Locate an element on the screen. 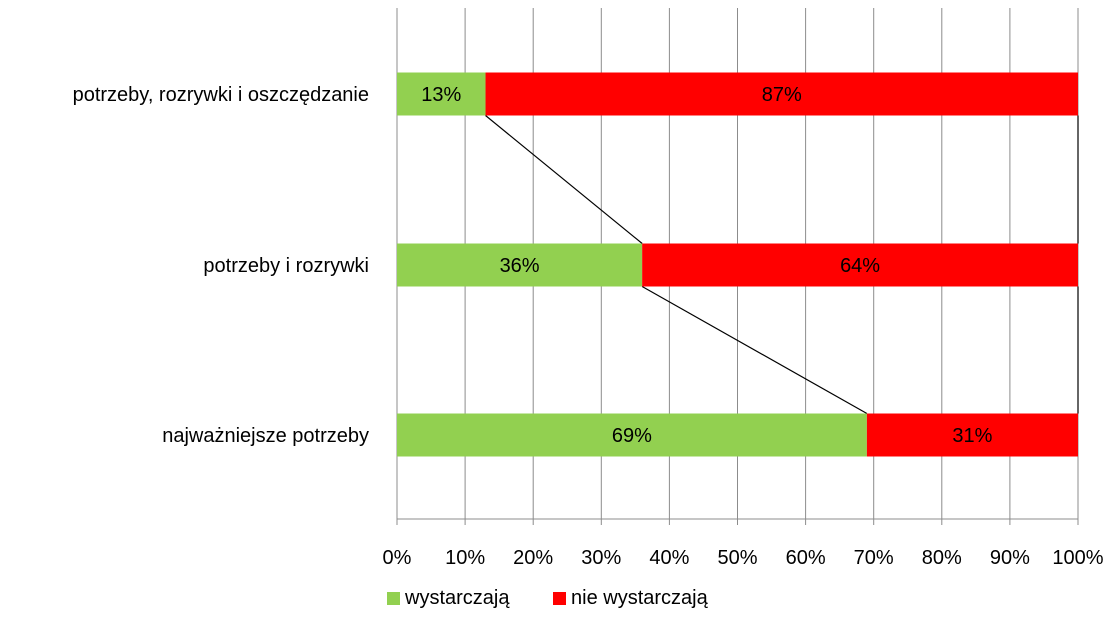  category-label: potrzeby i rozrywki is located at coordinates (286, 266).